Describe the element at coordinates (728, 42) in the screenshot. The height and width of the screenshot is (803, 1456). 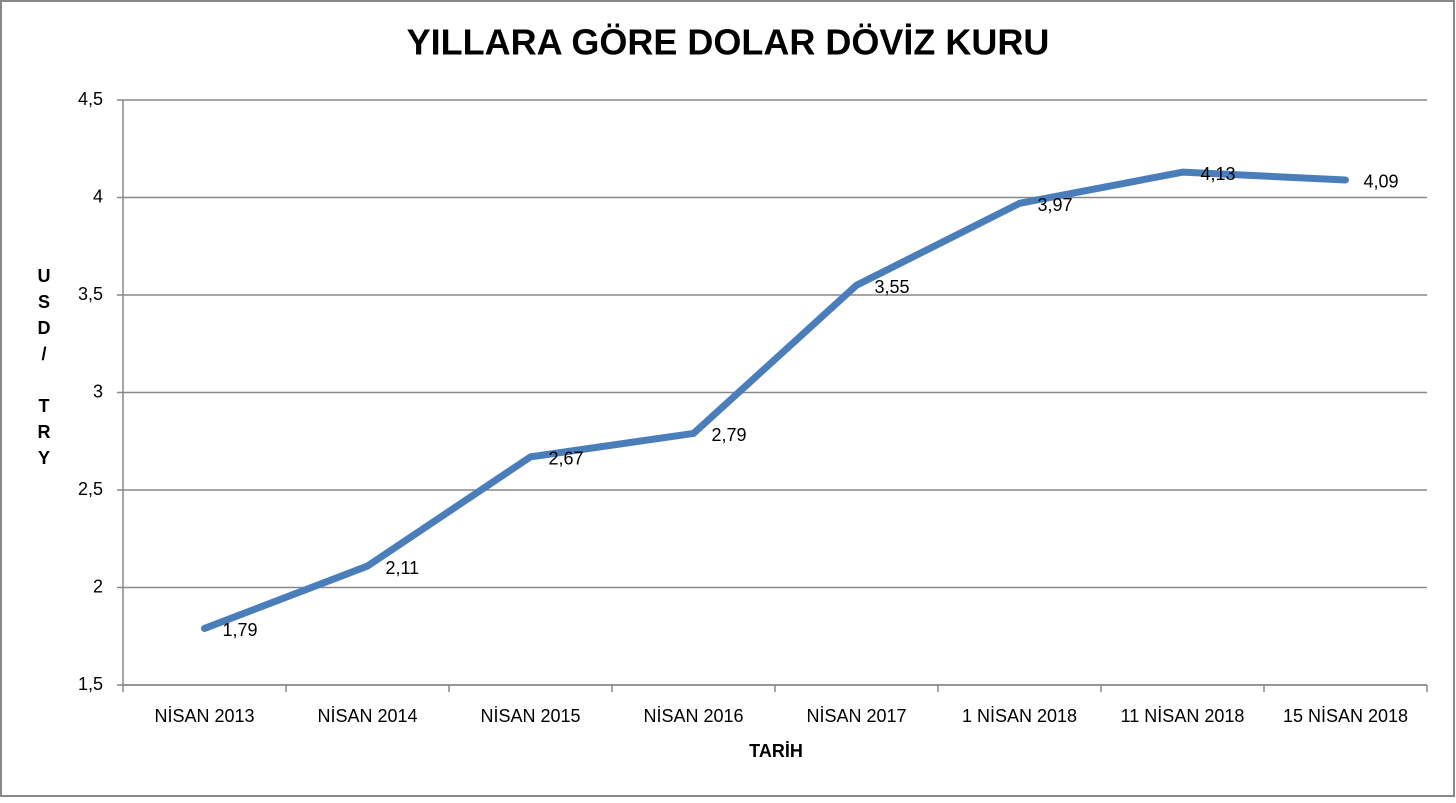
I see `chart-title: YILLARA GÖRE DOLAR DÖVİZ KURU` at that location.